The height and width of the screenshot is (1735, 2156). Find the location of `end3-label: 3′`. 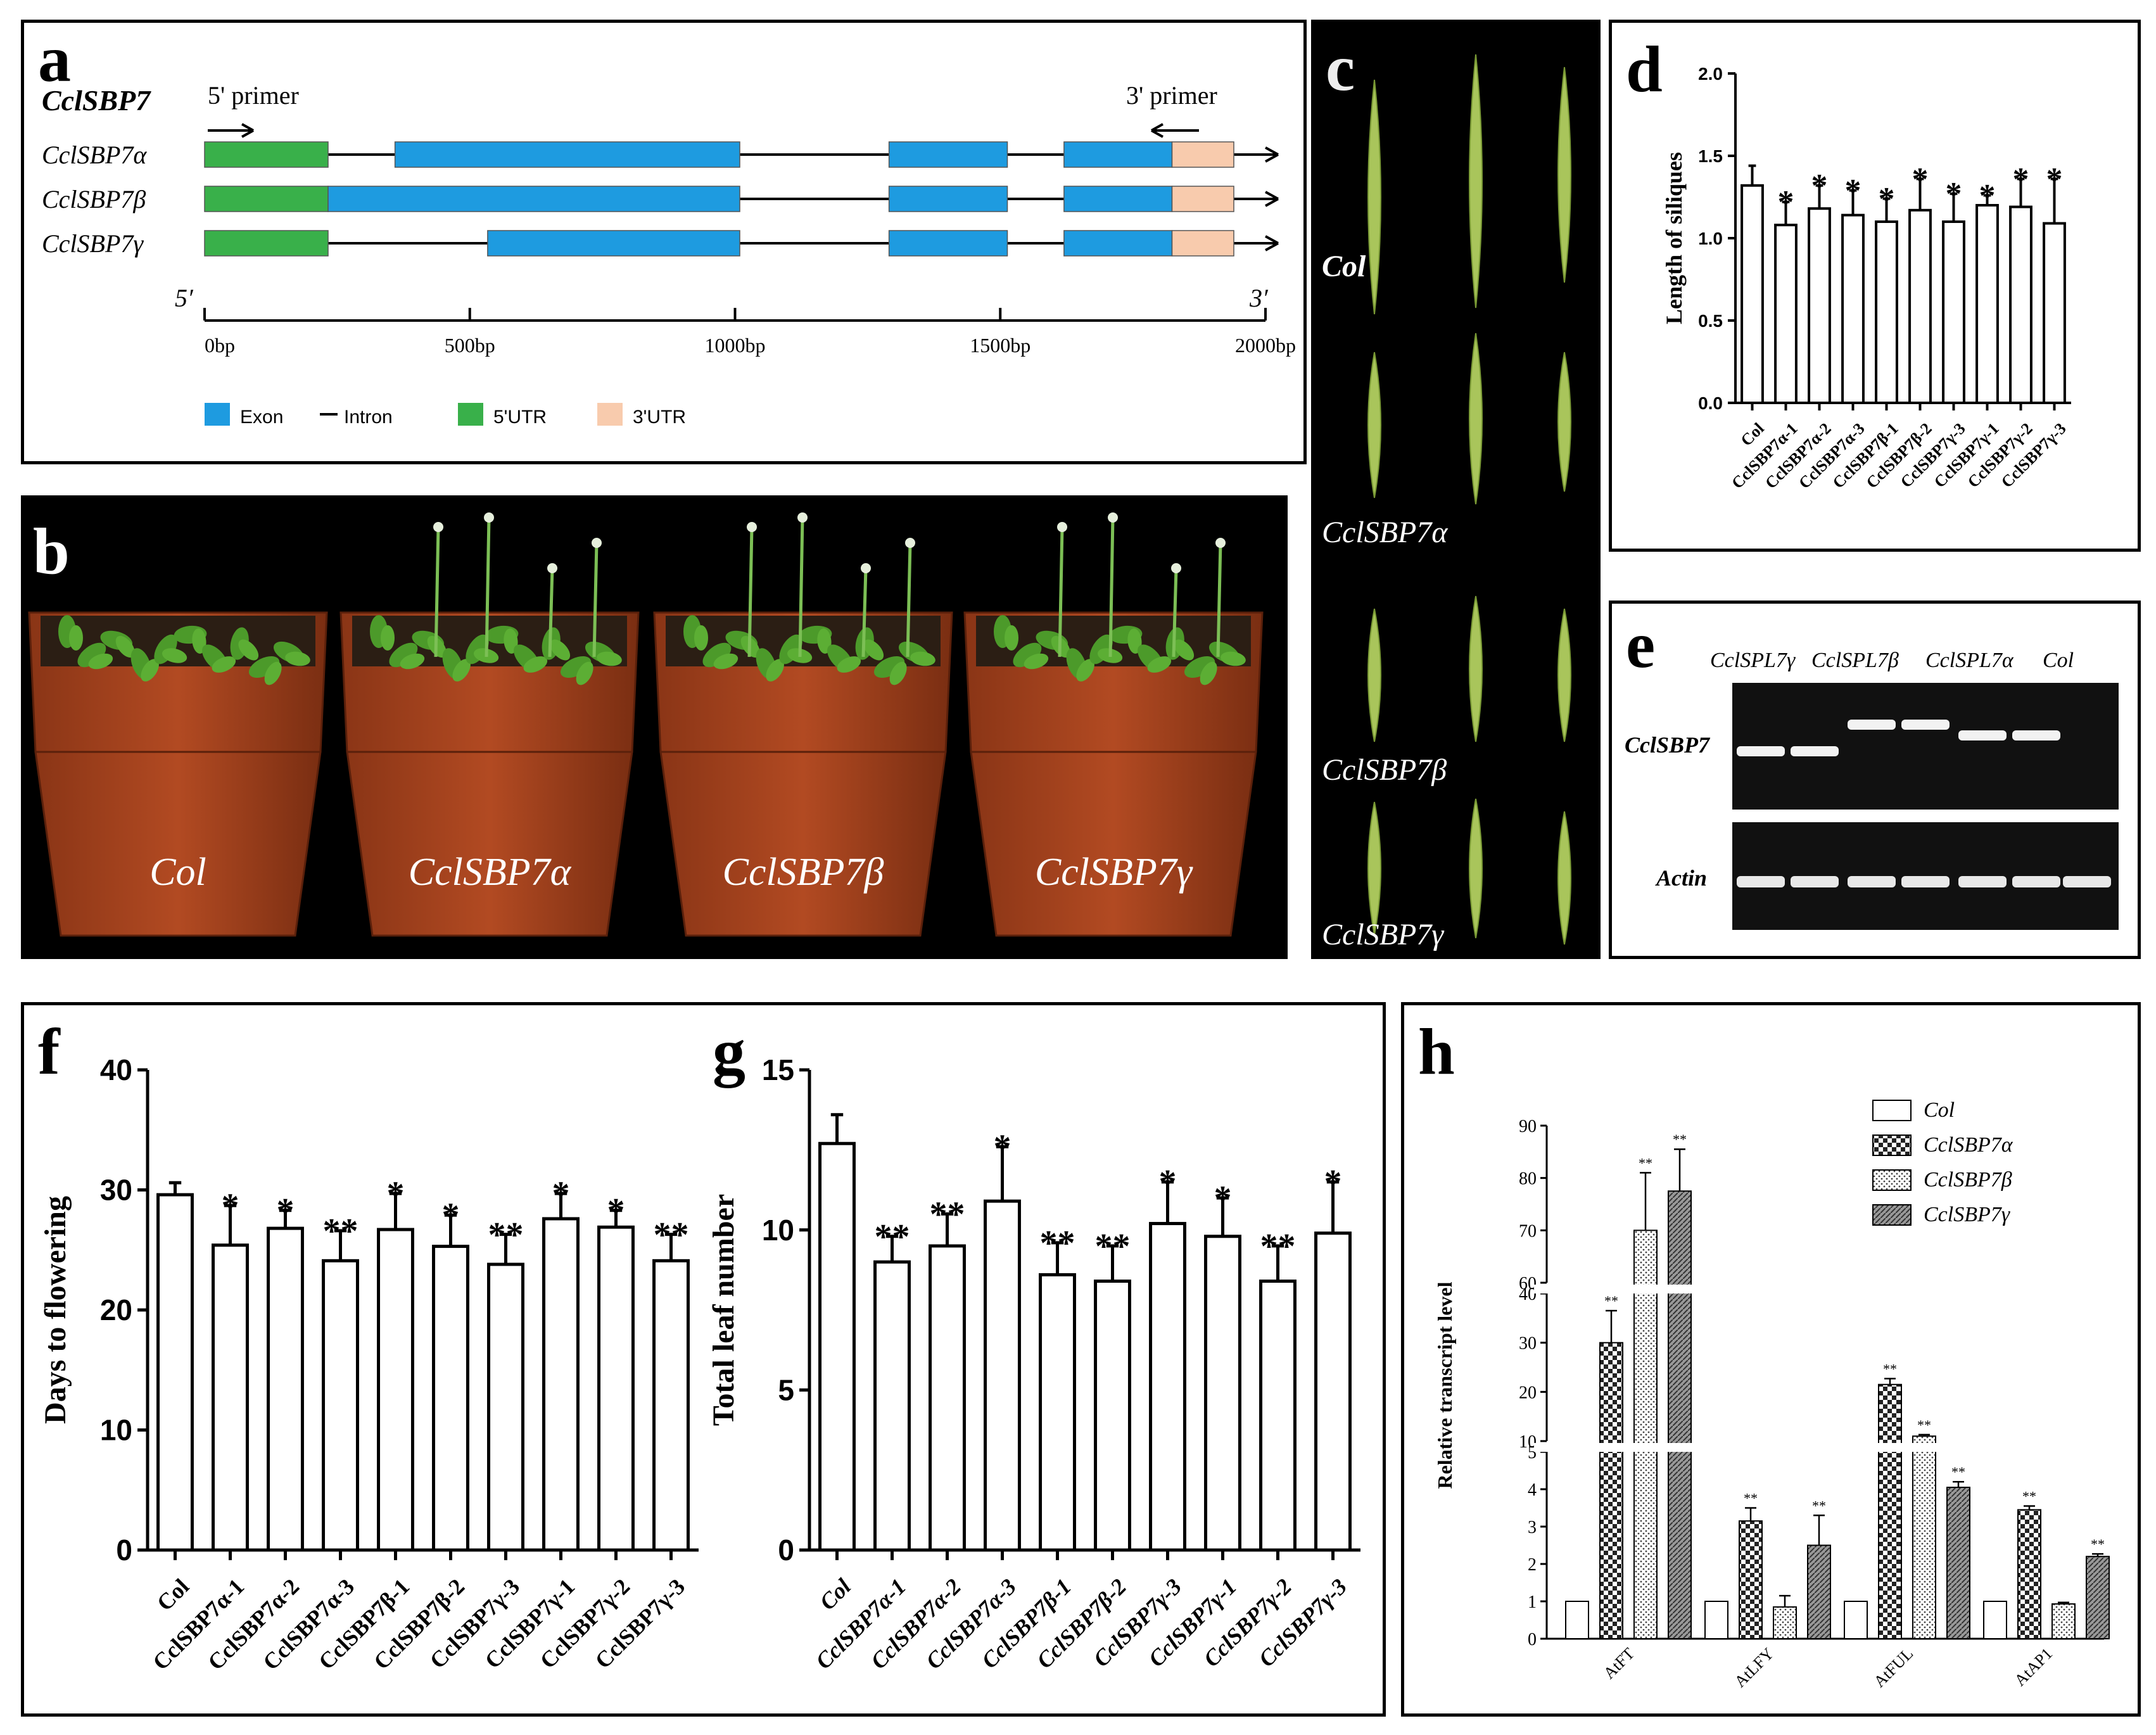

end3-label: 3′ is located at coordinates (1259, 298).